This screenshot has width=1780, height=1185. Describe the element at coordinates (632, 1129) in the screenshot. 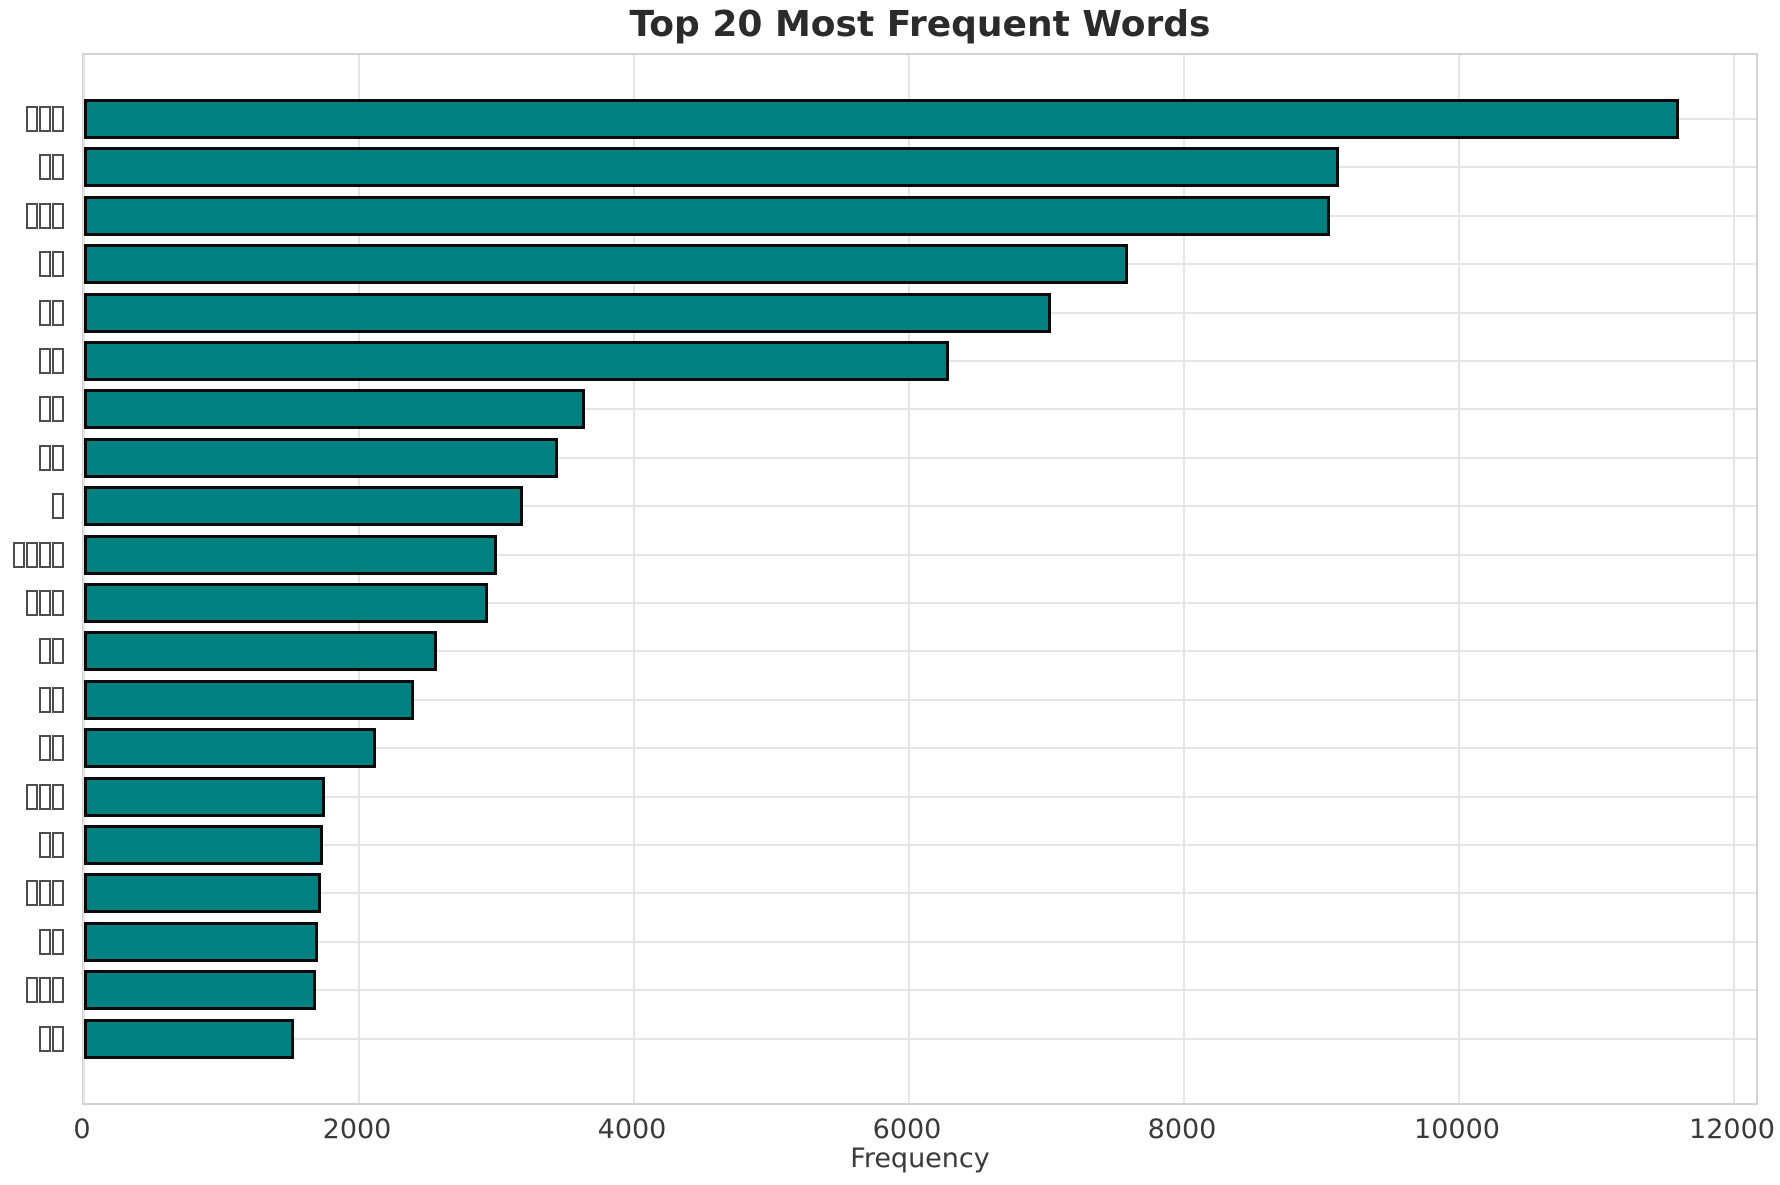

I see `x-tick-label: 4000` at that location.